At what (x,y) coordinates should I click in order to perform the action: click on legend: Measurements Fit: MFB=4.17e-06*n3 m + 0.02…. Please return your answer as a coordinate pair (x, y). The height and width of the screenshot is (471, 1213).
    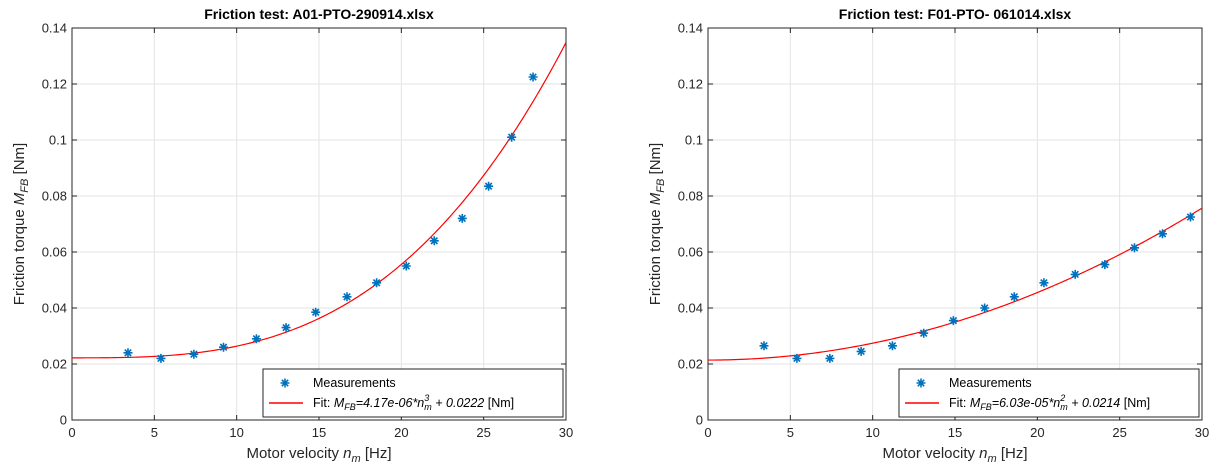
    Looking at the image, I should click on (413, 393).